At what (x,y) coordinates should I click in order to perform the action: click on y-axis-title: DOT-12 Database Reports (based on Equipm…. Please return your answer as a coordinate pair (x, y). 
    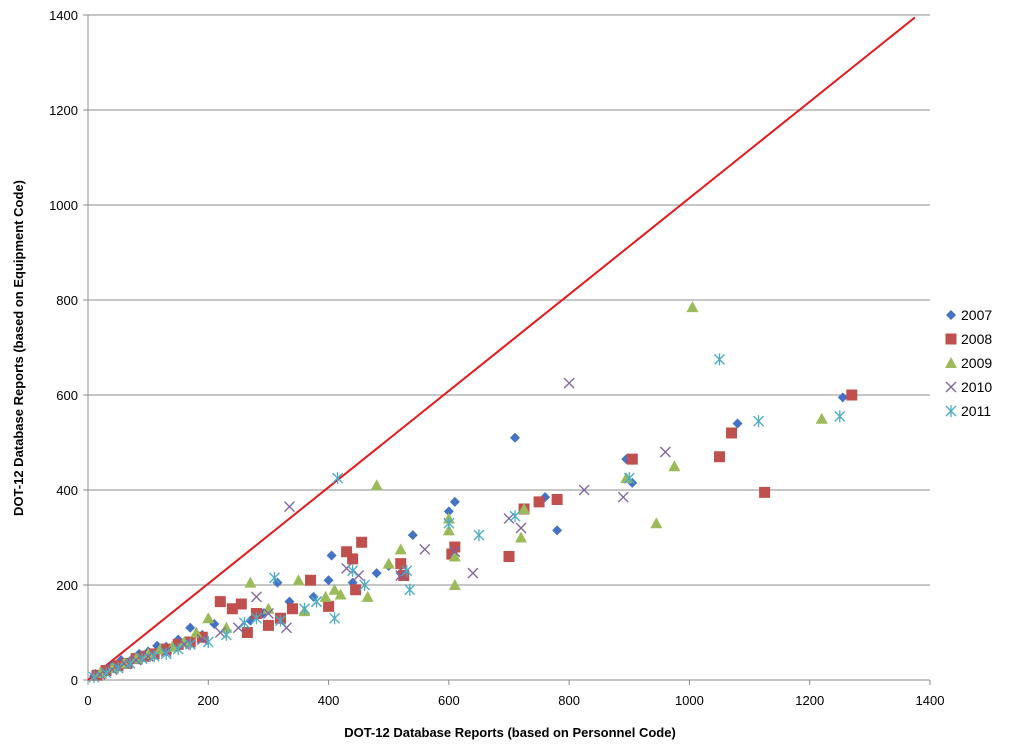
    Looking at the image, I should click on (18, 348).